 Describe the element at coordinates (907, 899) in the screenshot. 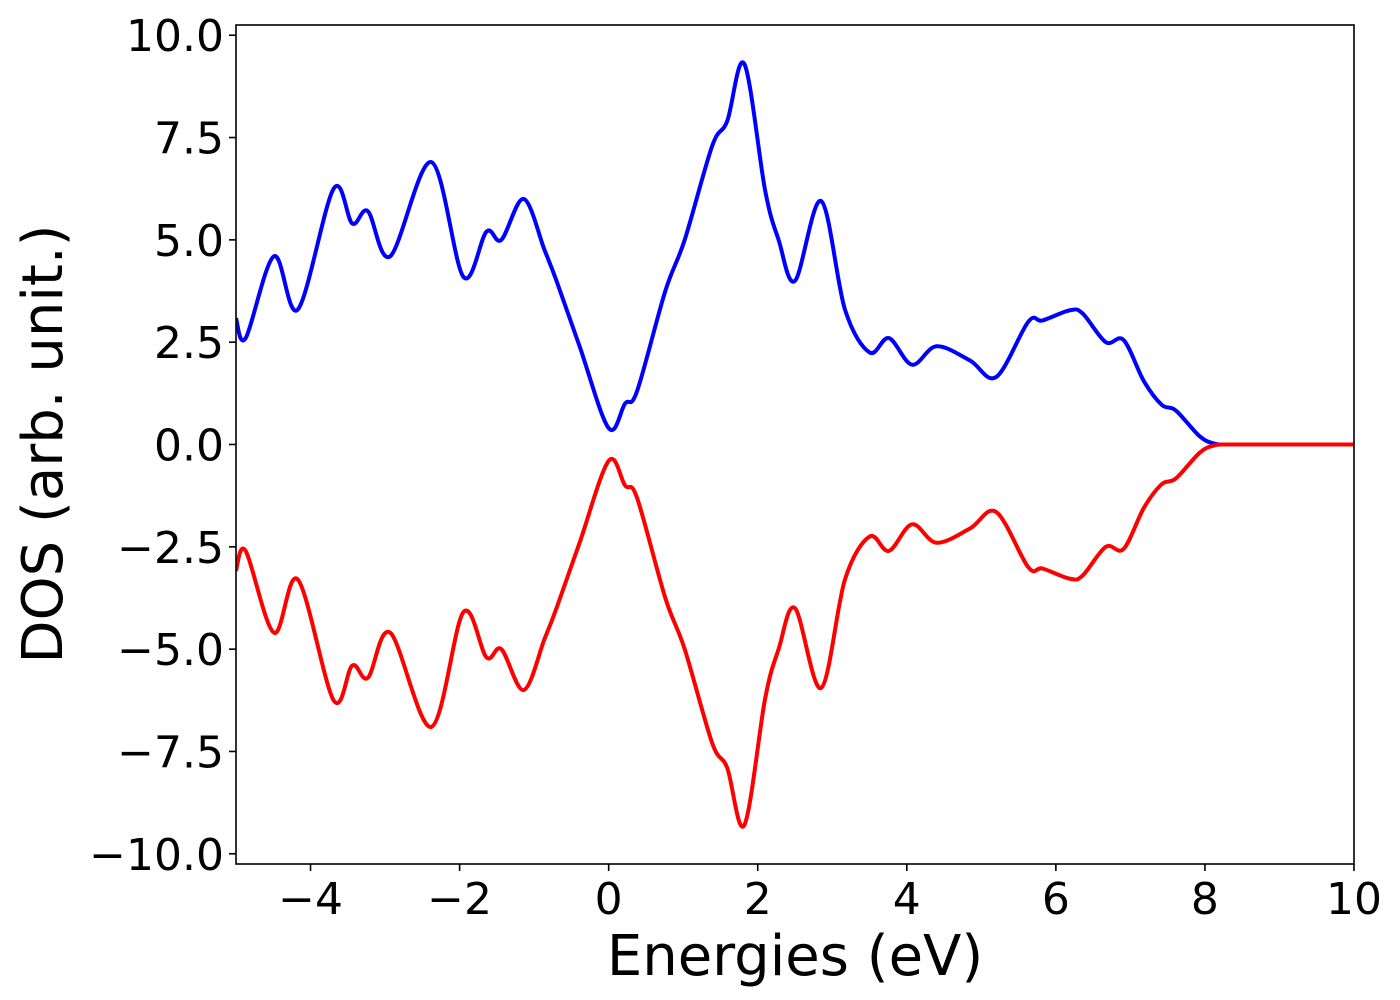

I see `x-tick-label: 4` at that location.